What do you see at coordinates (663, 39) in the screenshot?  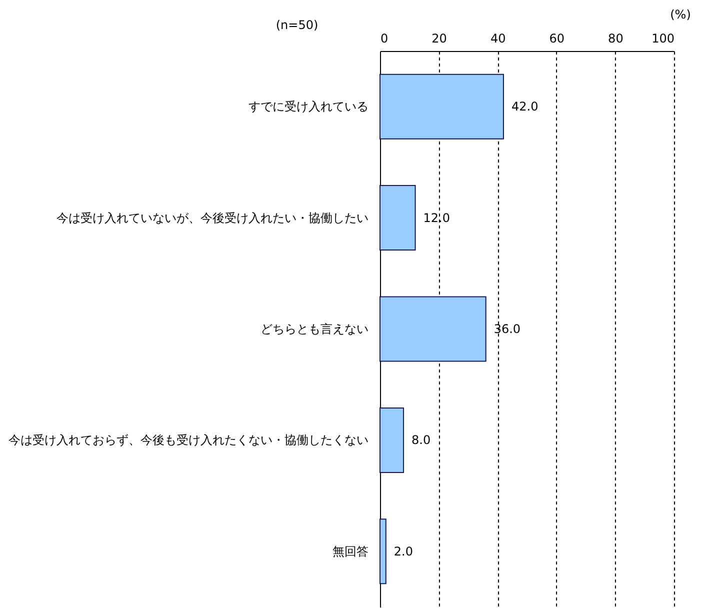 I see `x-tick-label: 100` at bounding box center [663, 39].